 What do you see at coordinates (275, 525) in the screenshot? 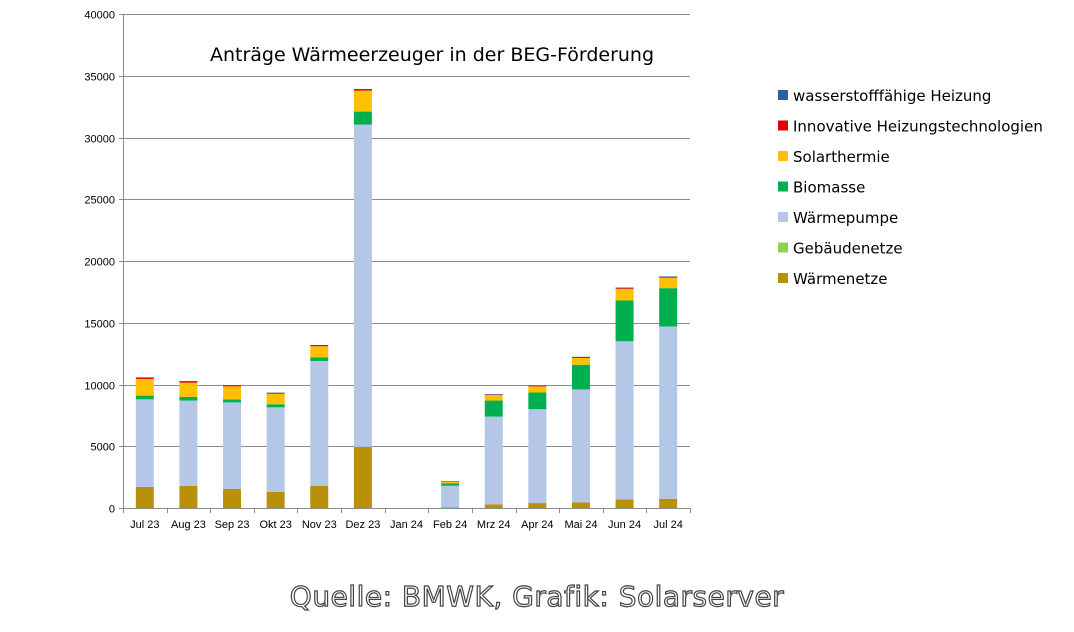
I see `x-tick-label: Okt 23` at bounding box center [275, 525].